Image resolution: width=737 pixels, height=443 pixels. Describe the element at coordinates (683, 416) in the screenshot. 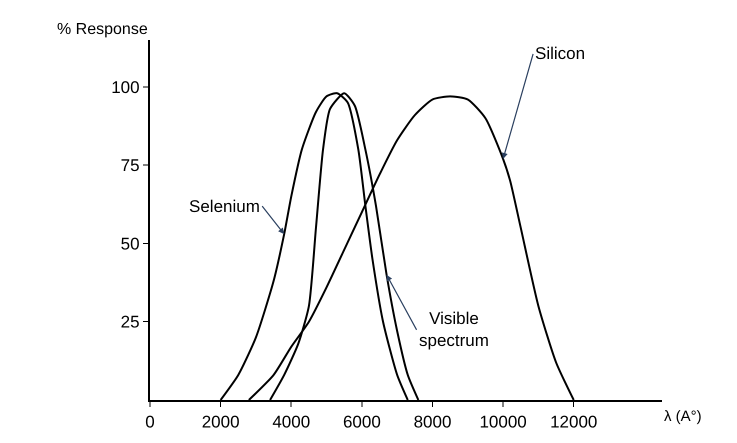

I see `x-axis-title: λ (A°)` at that location.